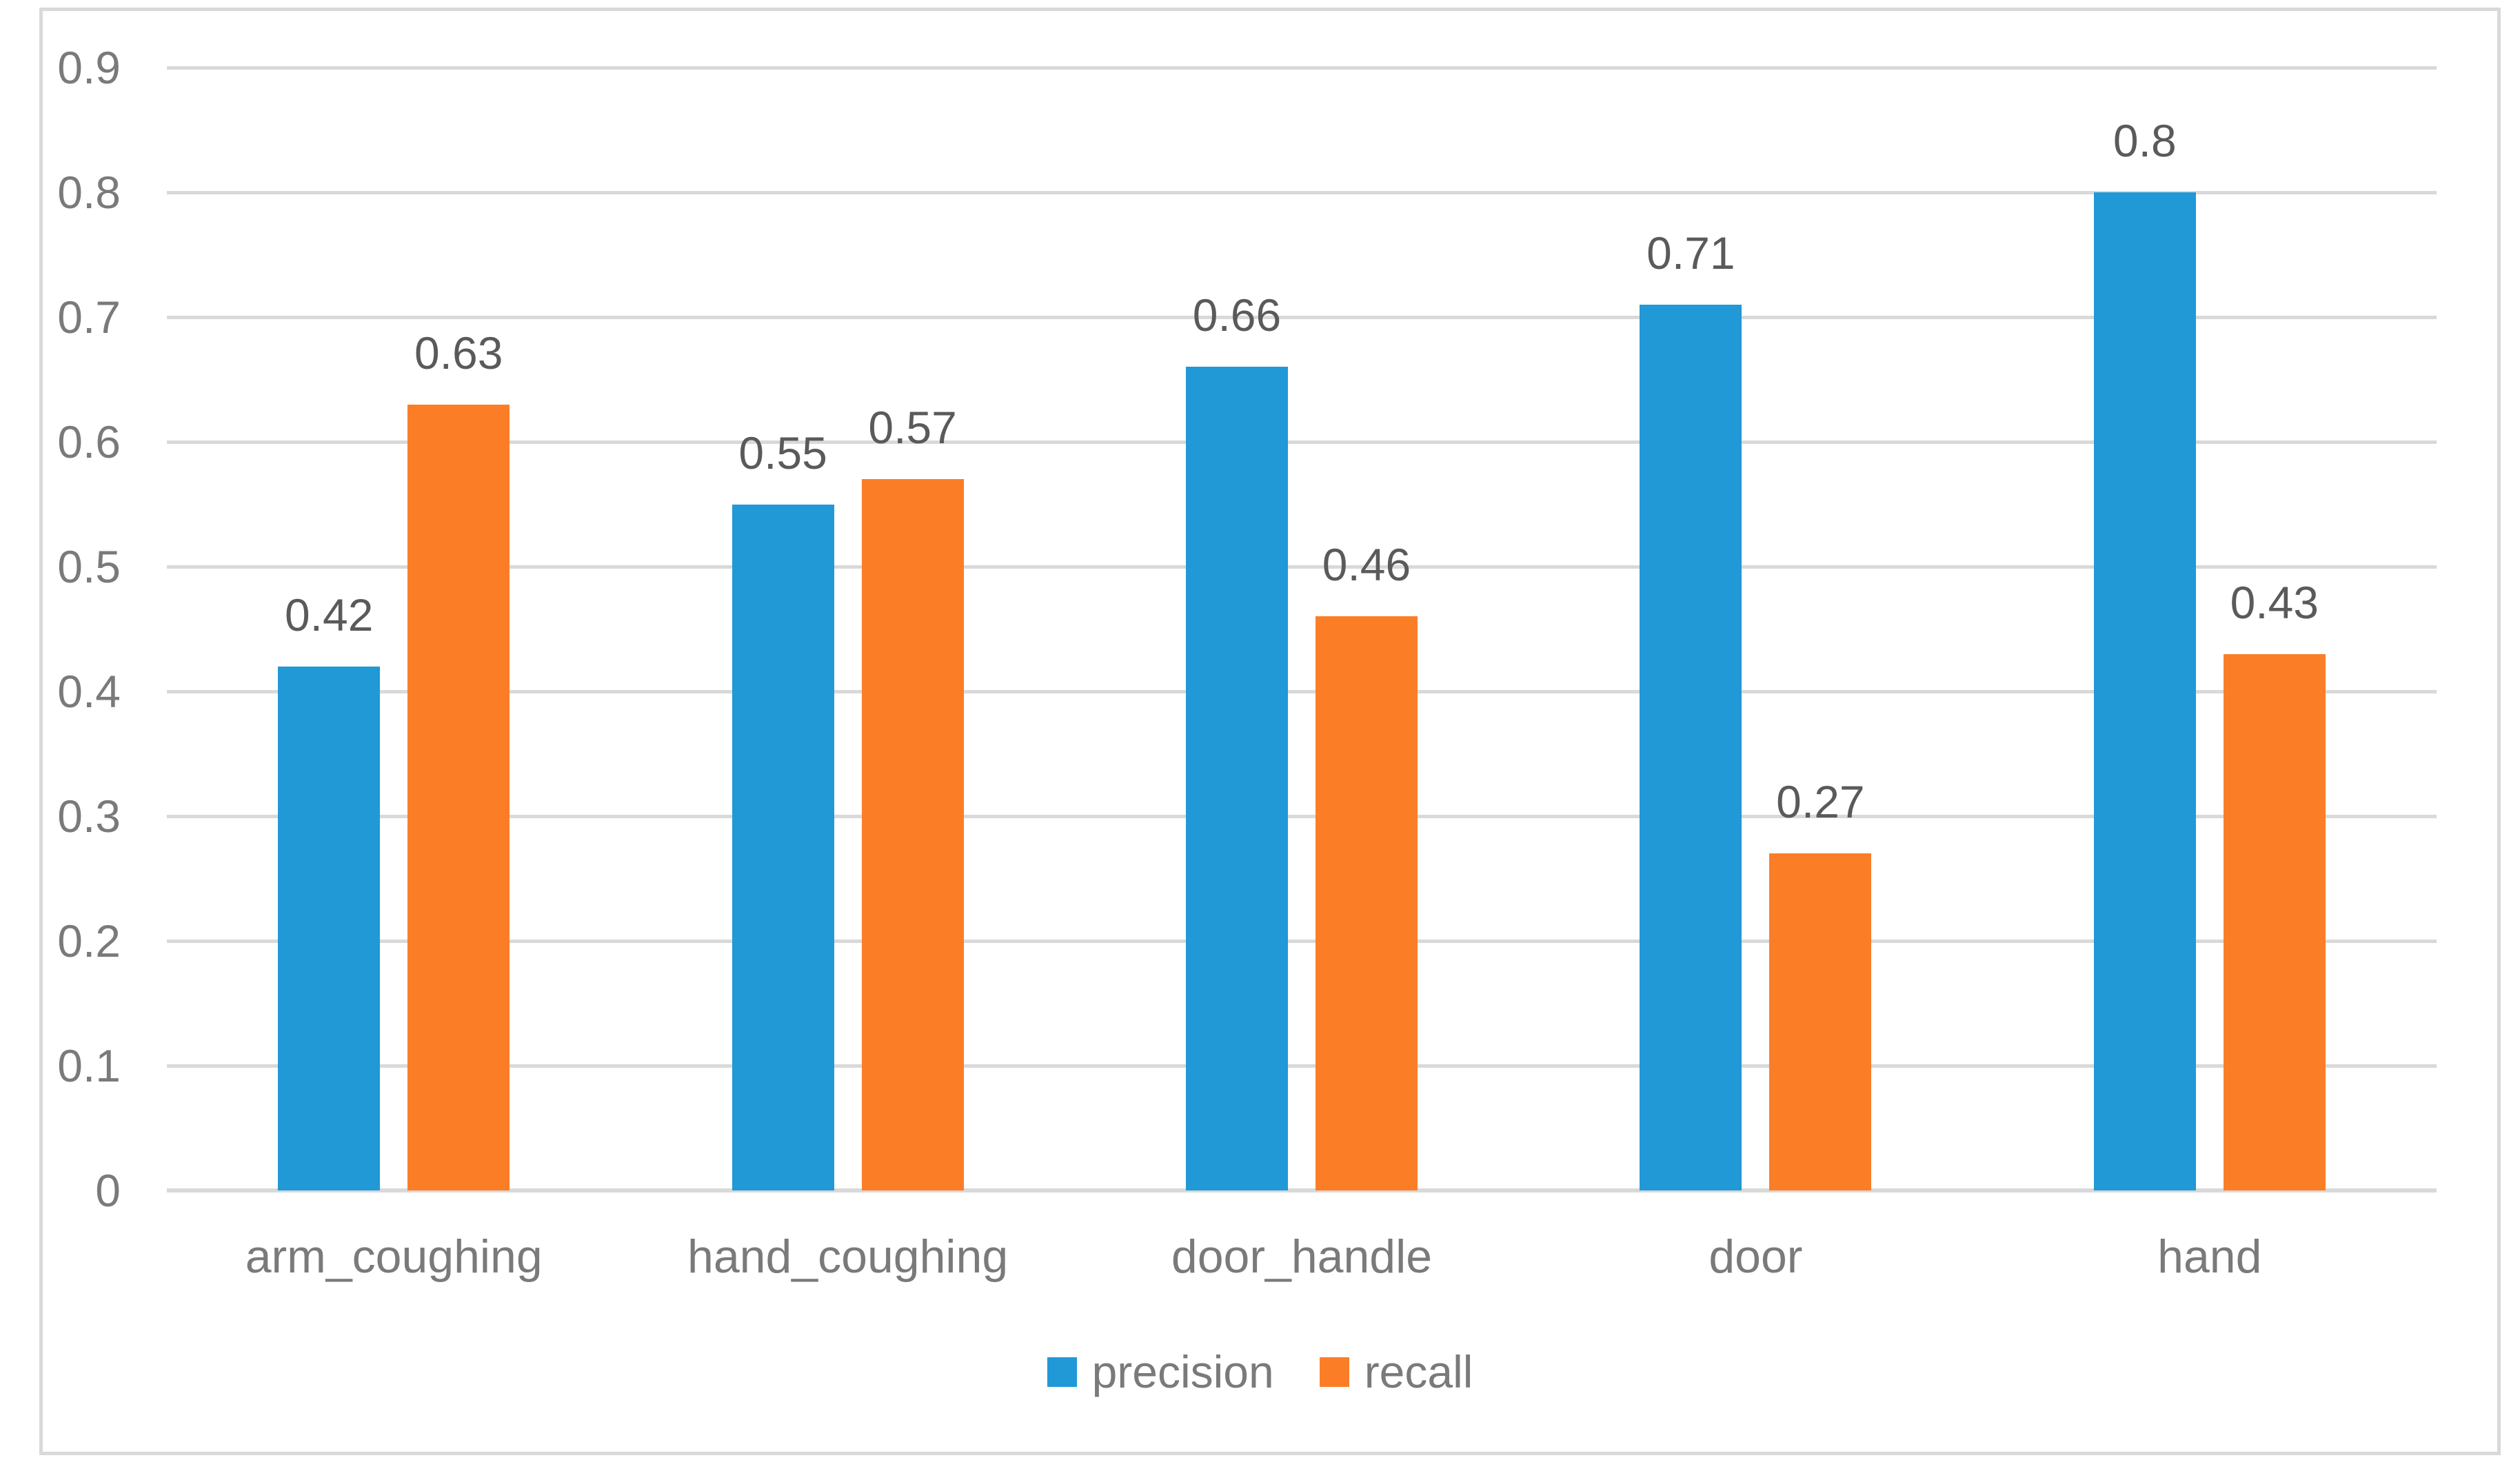 The height and width of the screenshot is (1471, 2520). Describe the element at coordinates (783, 847) in the screenshot. I see `bar-precision-hand_coughing` at that location.